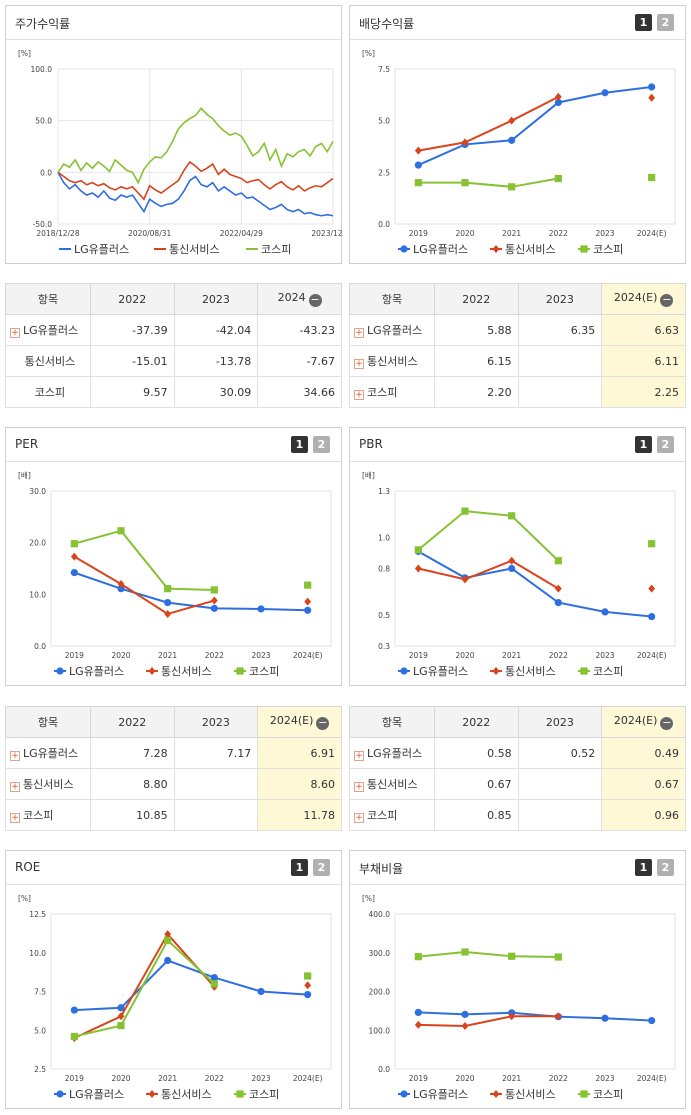 The image size is (691, 1115). What do you see at coordinates (37, 914) in the screenshot?
I see `y-tick-label: 12.5` at bounding box center [37, 914].